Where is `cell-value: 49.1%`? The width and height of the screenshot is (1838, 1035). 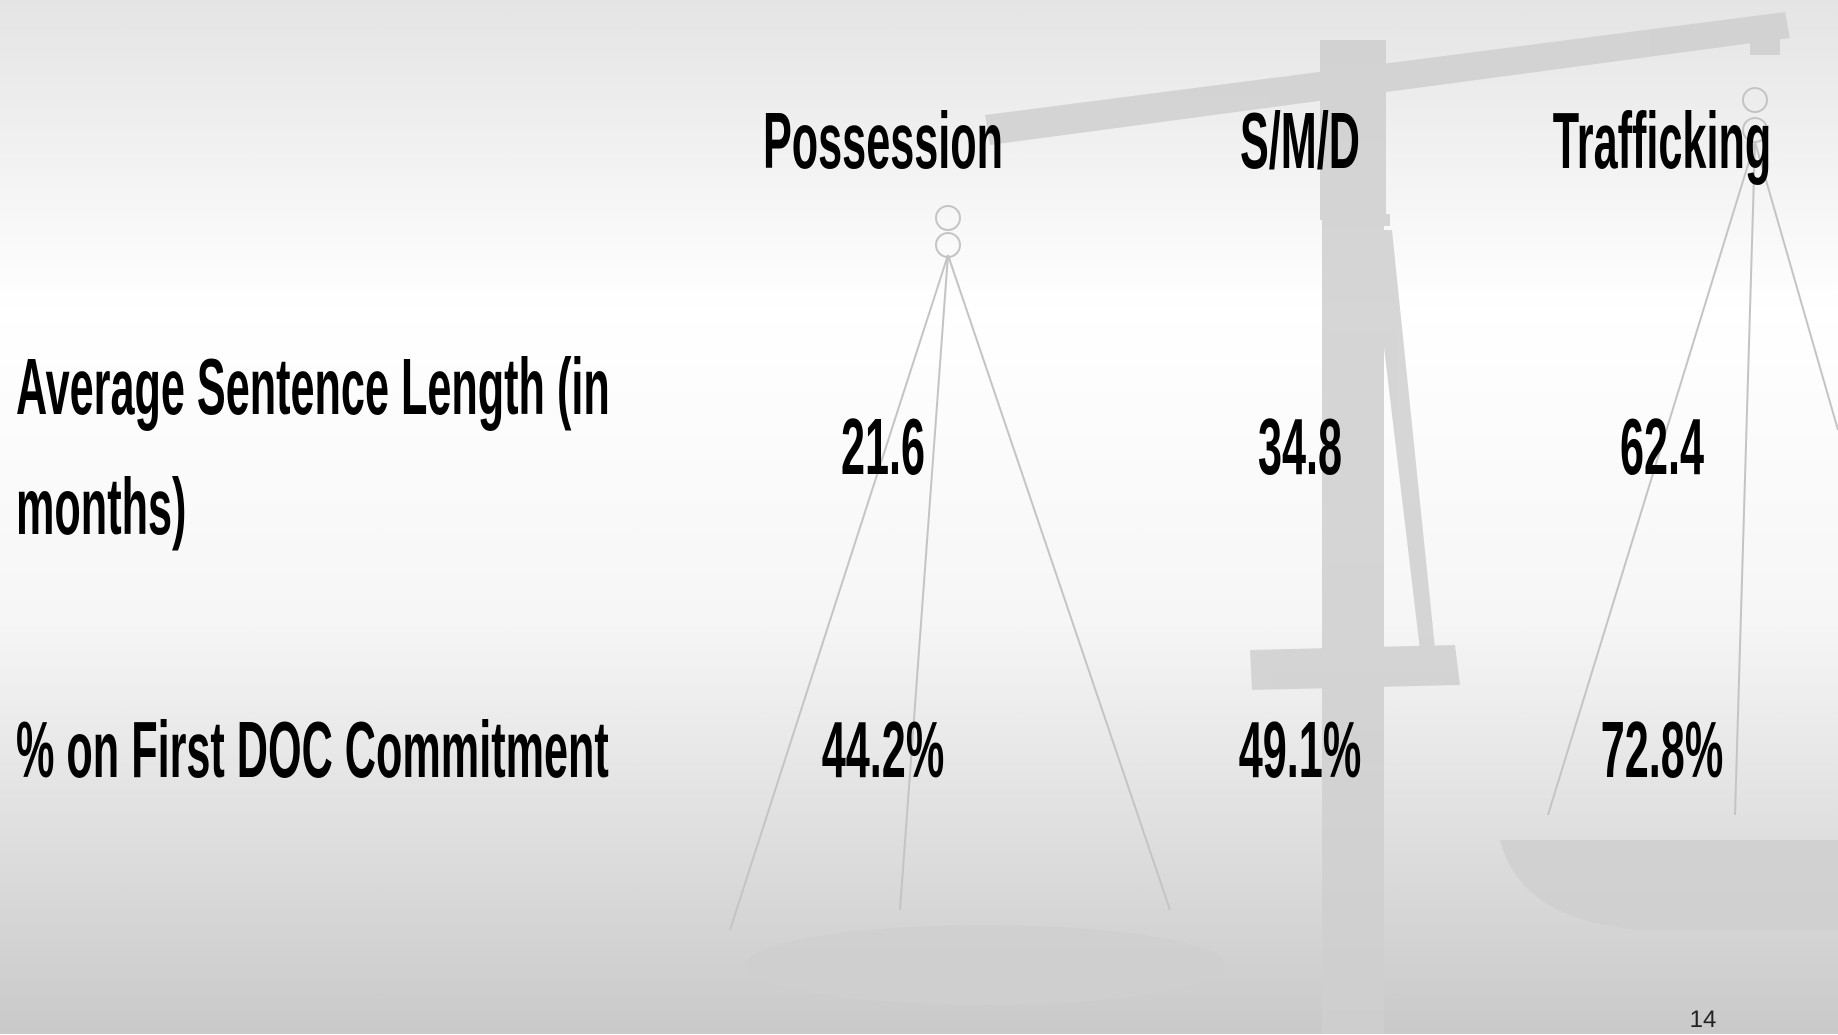 cell-value: 49.1% is located at coordinates (1300, 749).